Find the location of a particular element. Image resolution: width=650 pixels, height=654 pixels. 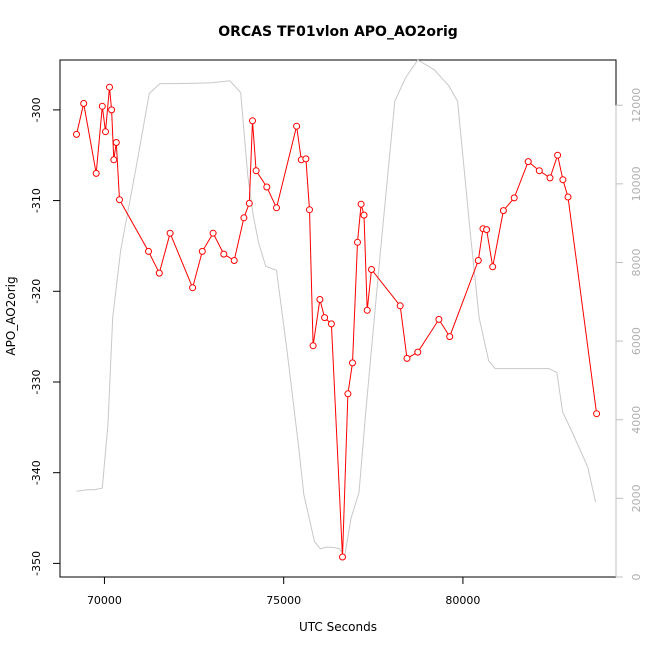

y2-tick-label: 8000 is located at coordinates (636, 262).